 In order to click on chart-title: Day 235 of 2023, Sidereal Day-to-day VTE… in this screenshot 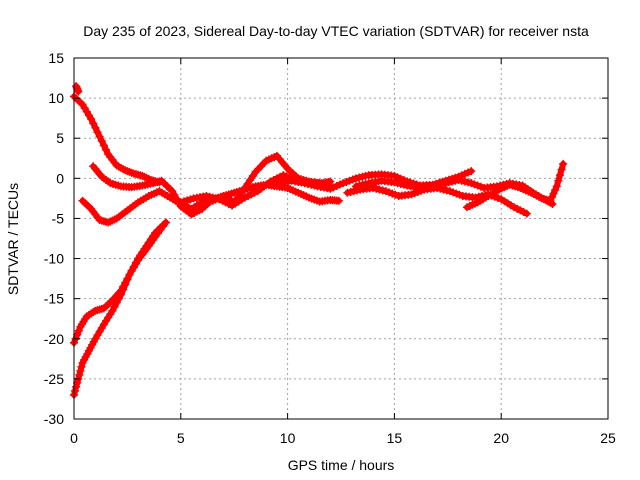, I will do `click(336, 31)`.